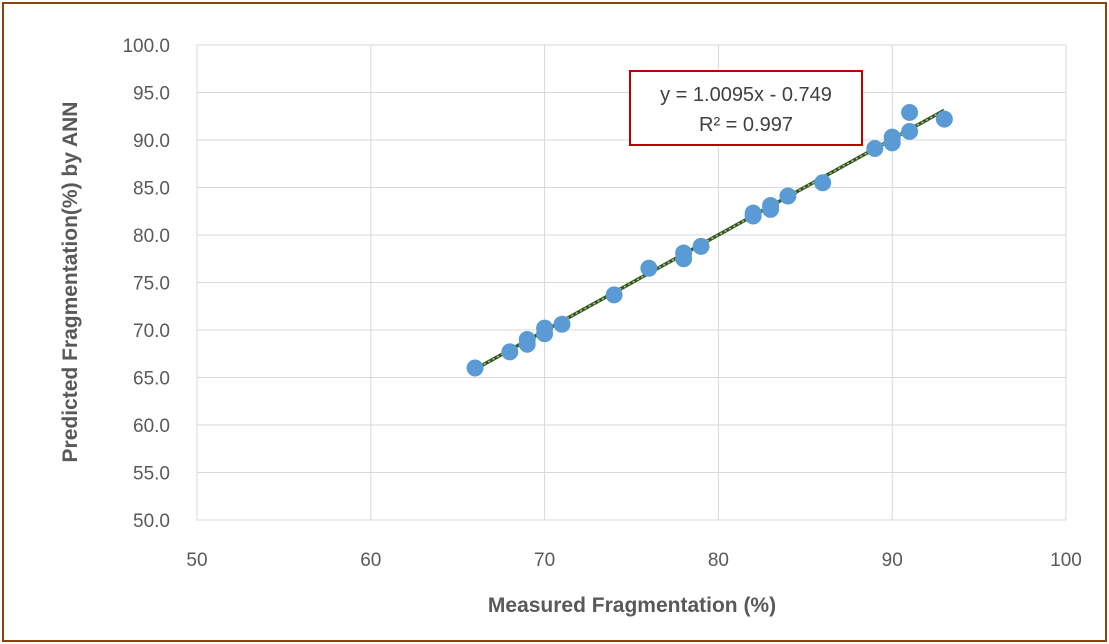  Describe the element at coordinates (633, 560) in the screenshot. I see `x-tick-labels: 50 60 70 80 90 100` at that location.